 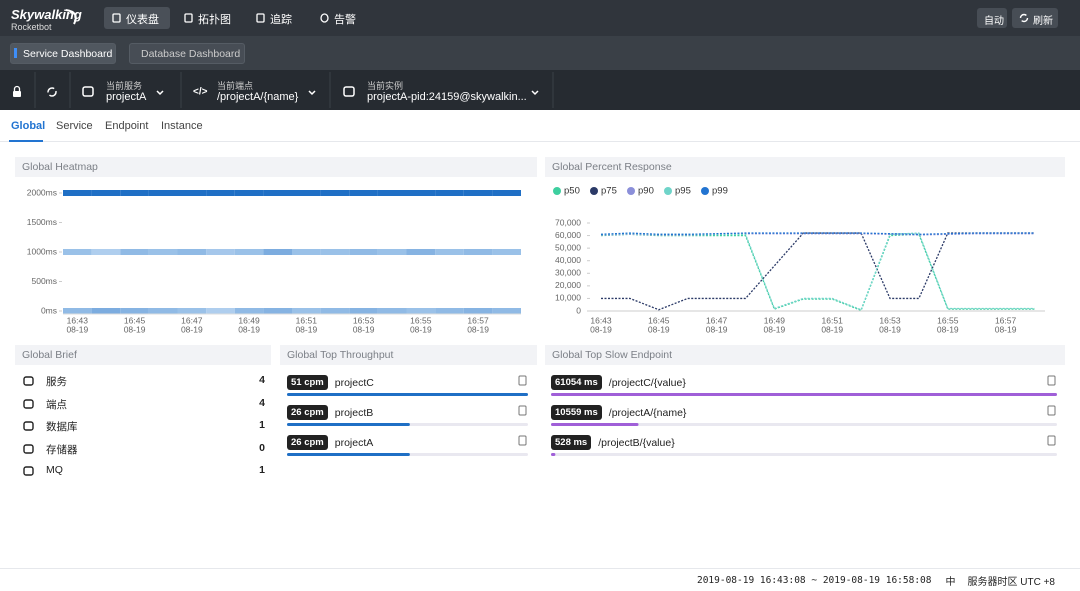 What do you see at coordinates (647, 412) in the screenshot?
I see `item-name: /projectA/{name}` at bounding box center [647, 412].